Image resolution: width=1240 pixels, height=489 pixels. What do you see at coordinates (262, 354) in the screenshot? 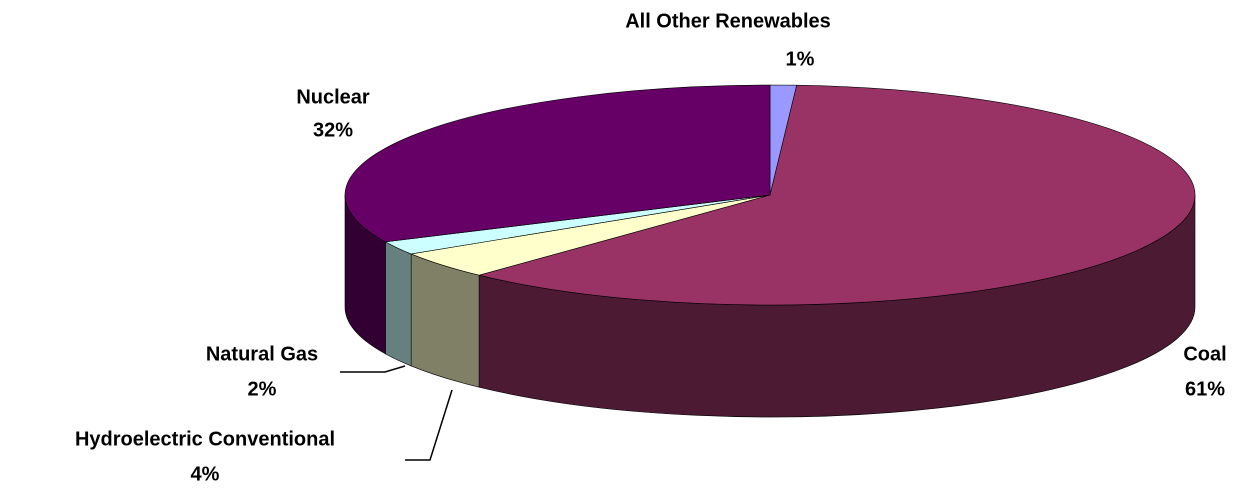
I see `slice-label: Natural Gas` at bounding box center [262, 354].